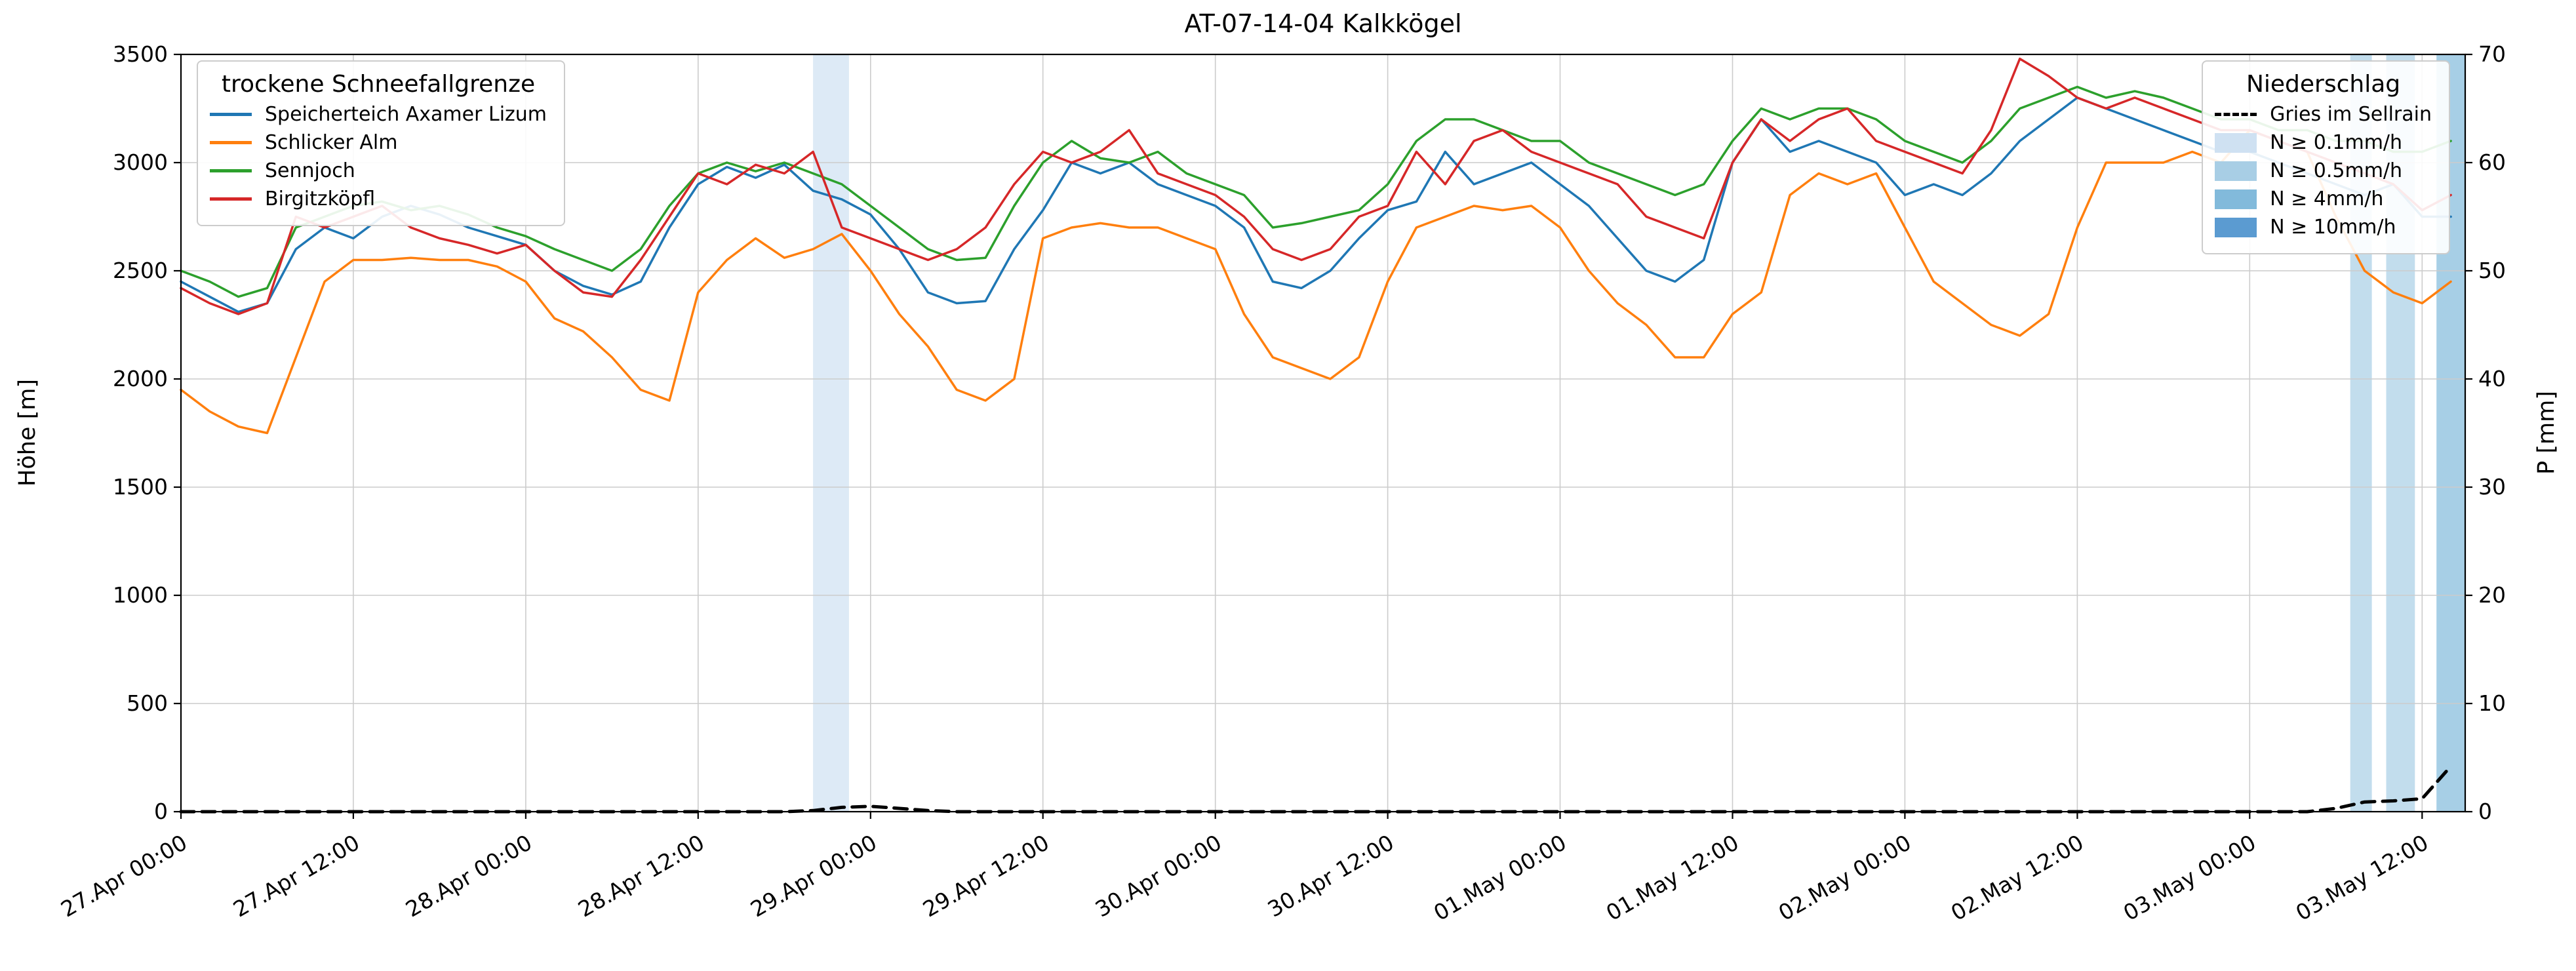 Image resolution: width=2576 pixels, height=971 pixels. Describe the element at coordinates (140, 487) in the screenshot. I see `y-left-tick-label: 1500` at that location.